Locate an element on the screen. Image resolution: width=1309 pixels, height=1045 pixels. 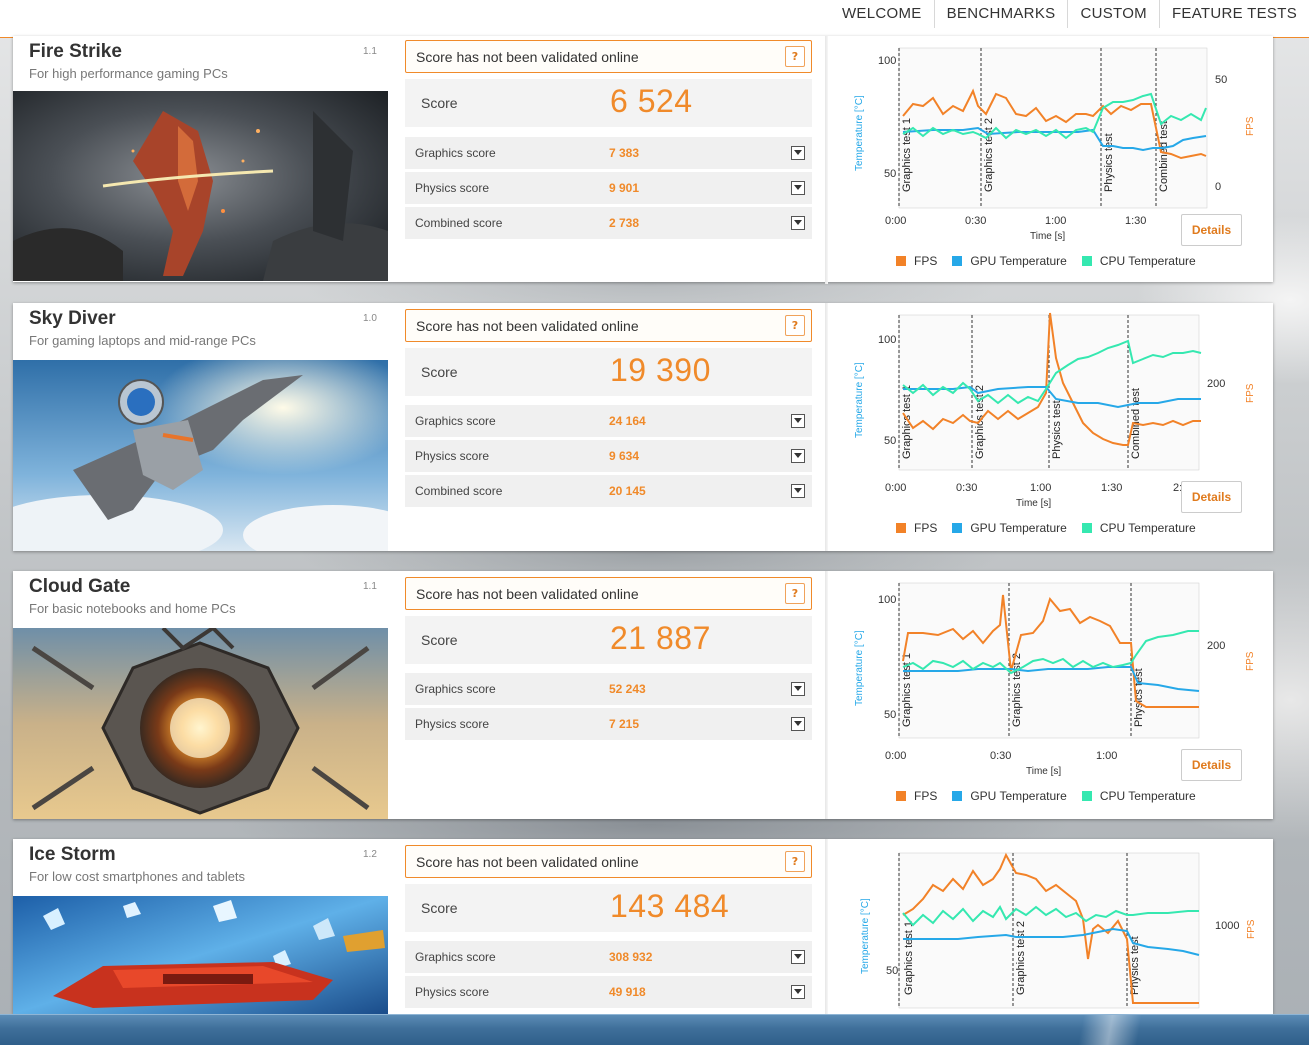
subscore-row: Graphics score 52 243 is located at coordinates (608, 689).